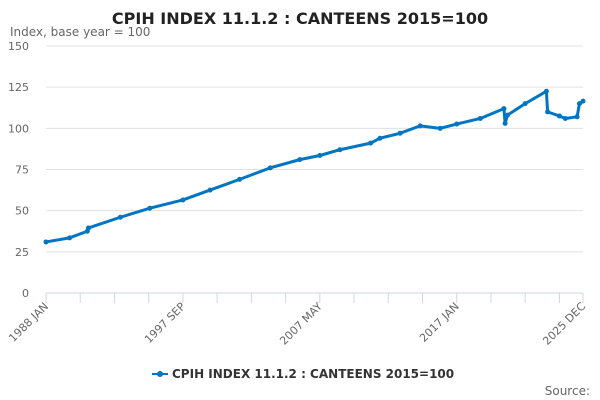 The width and height of the screenshot is (600, 400). I want to click on y-tick-label: 0, so click(25, 293).